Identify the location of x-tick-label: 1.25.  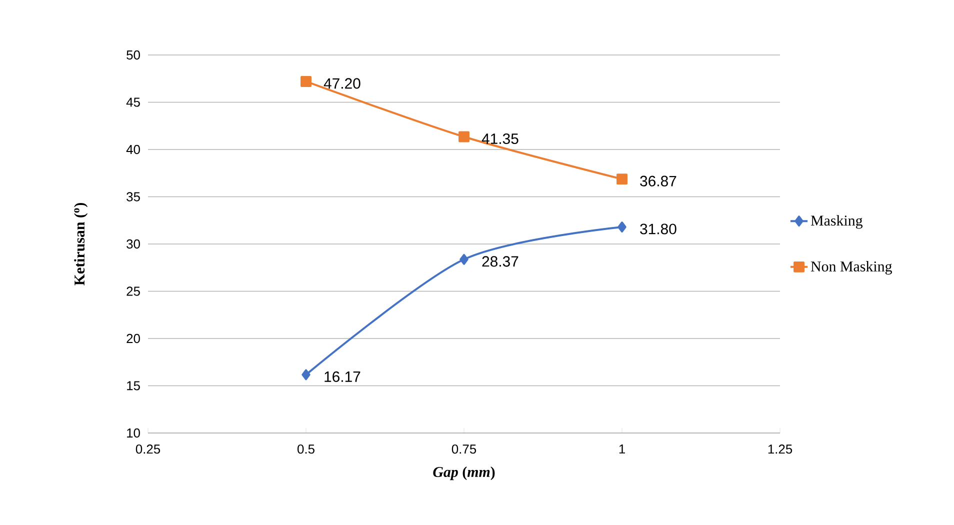
(780, 449).